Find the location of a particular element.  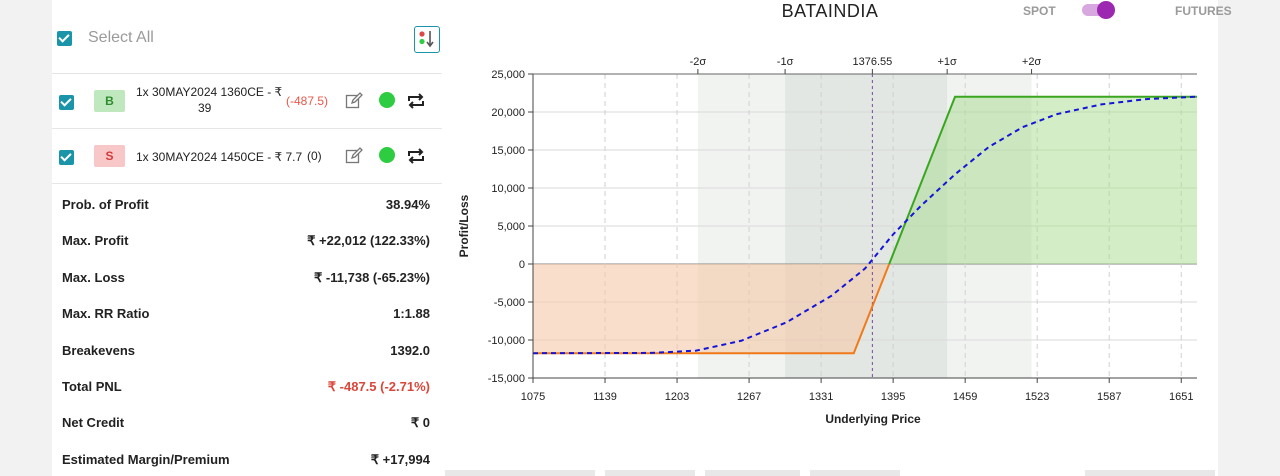

stat-estimated-margin: Estimated Margin/Premium ₹ +17,994 is located at coordinates (247, 458).